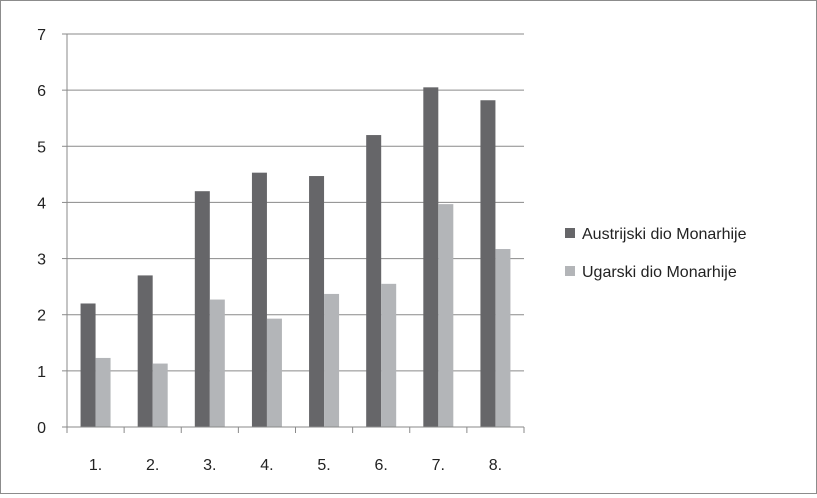 This screenshot has width=817, height=498. Describe the element at coordinates (209, 465) in the screenshot. I see `x-tick-label: 3.` at that location.